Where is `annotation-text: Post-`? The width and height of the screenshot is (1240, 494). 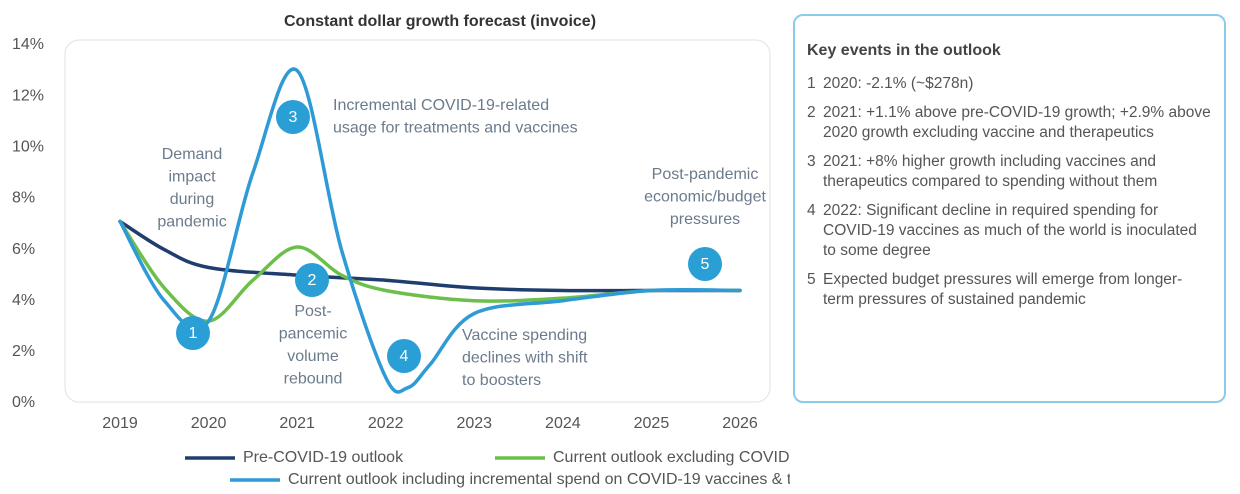 annotation-text: Post- is located at coordinates (312, 311).